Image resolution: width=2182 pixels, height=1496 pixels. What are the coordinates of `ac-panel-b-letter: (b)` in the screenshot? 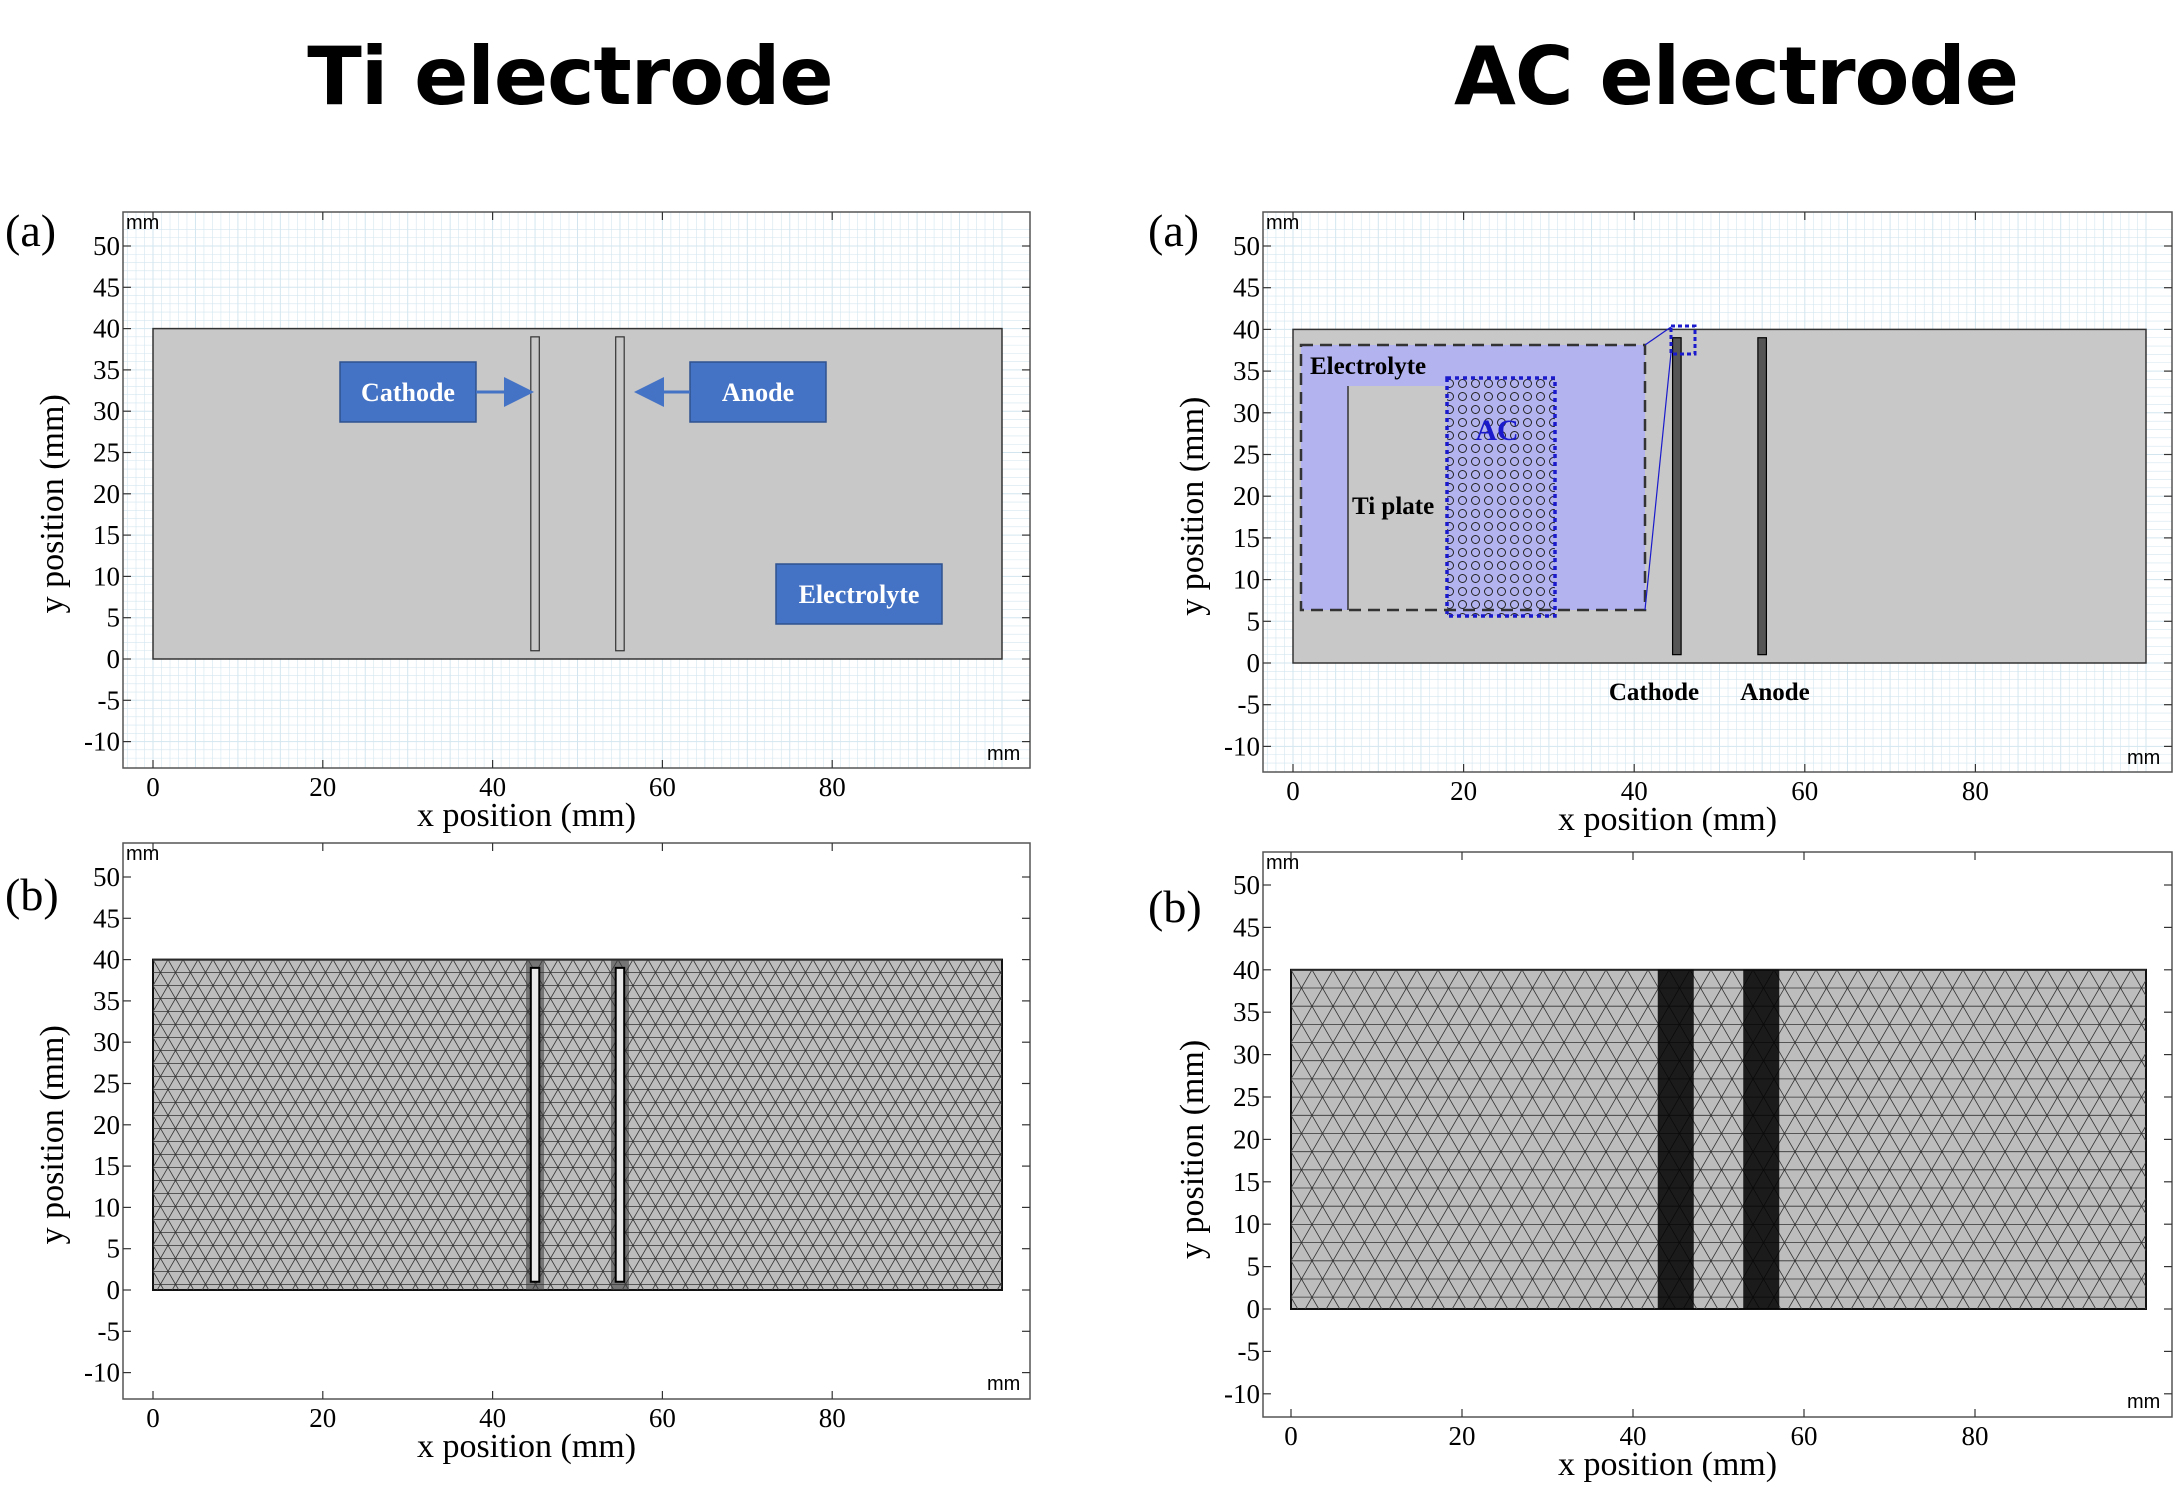 It's located at (1175, 906).